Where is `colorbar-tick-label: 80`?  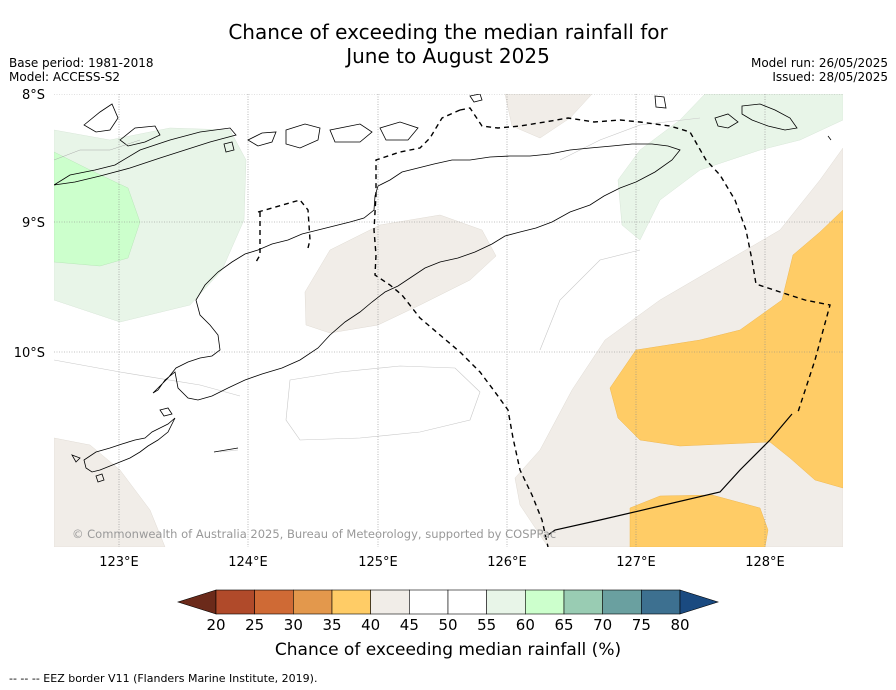 colorbar-tick-label: 80 is located at coordinates (679, 625).